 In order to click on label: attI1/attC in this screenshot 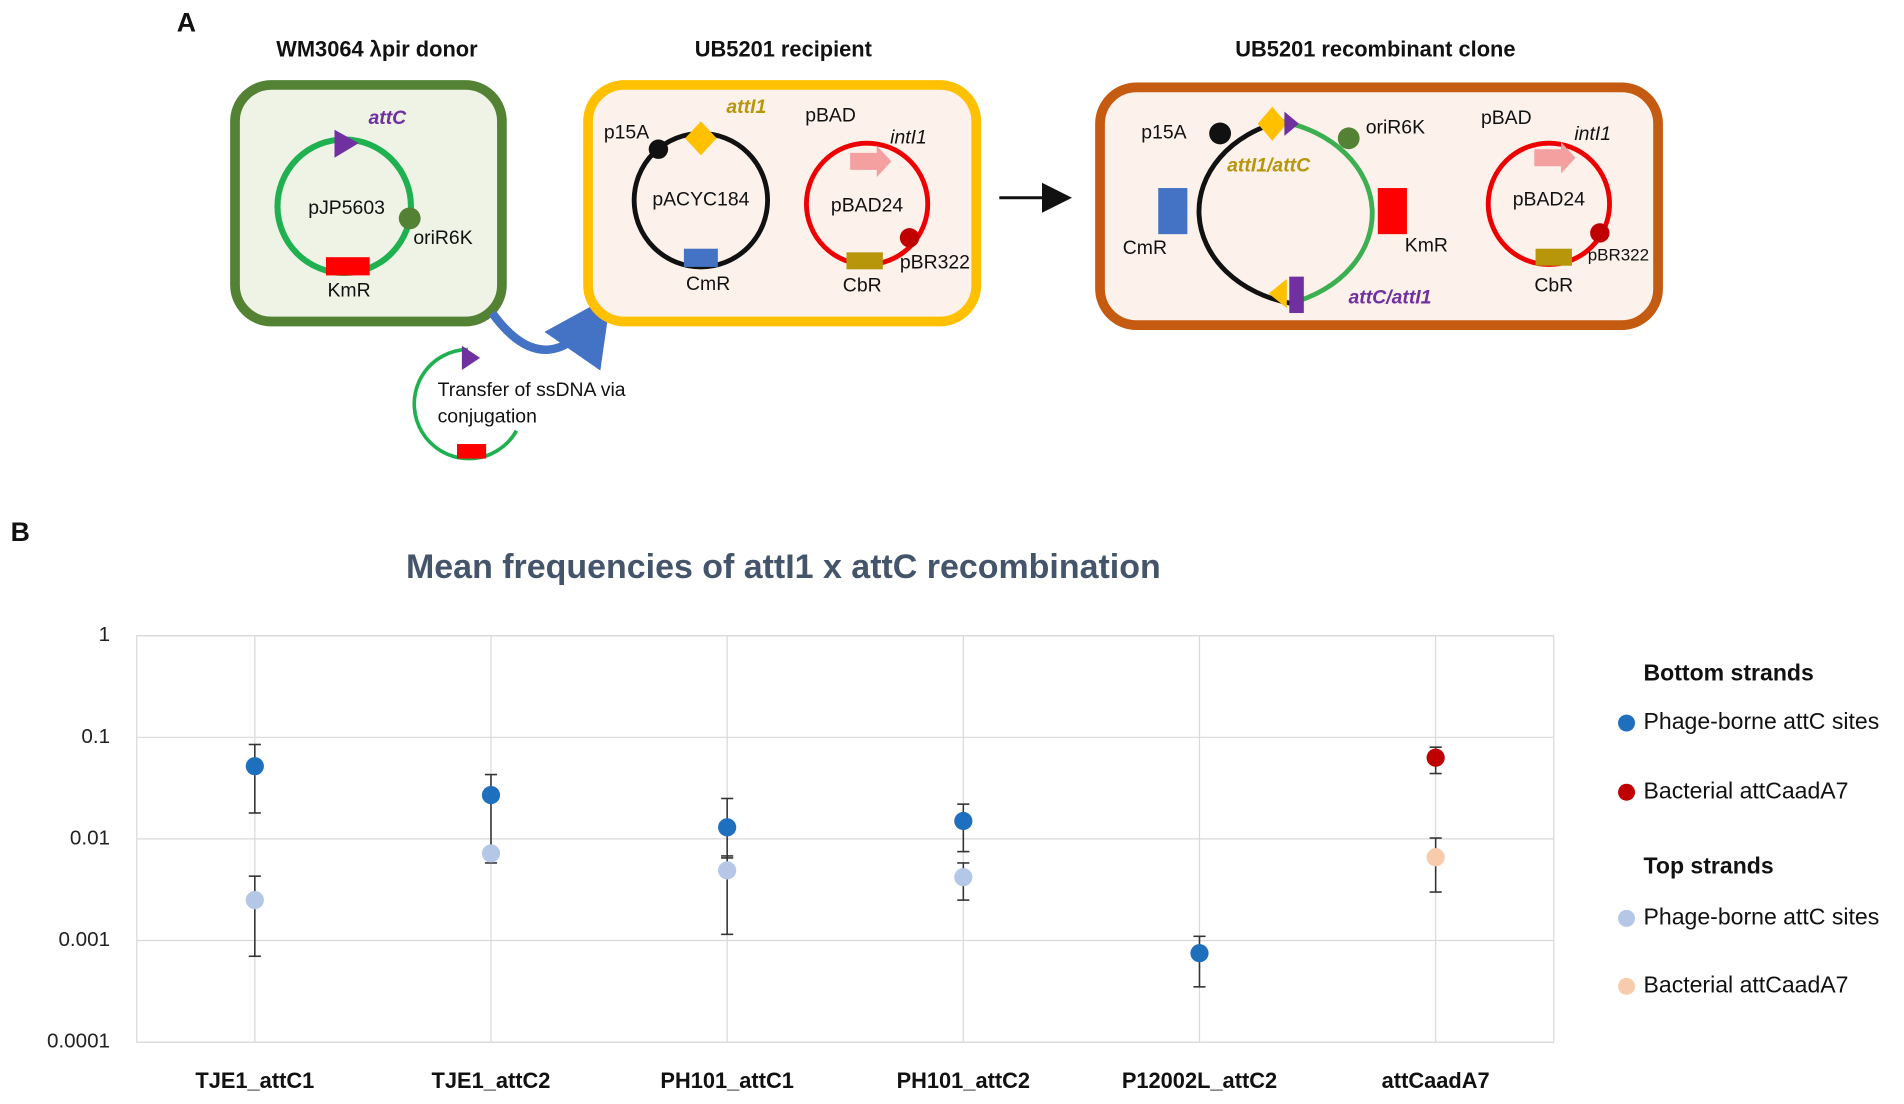, I will do `click(1269, 165)`.